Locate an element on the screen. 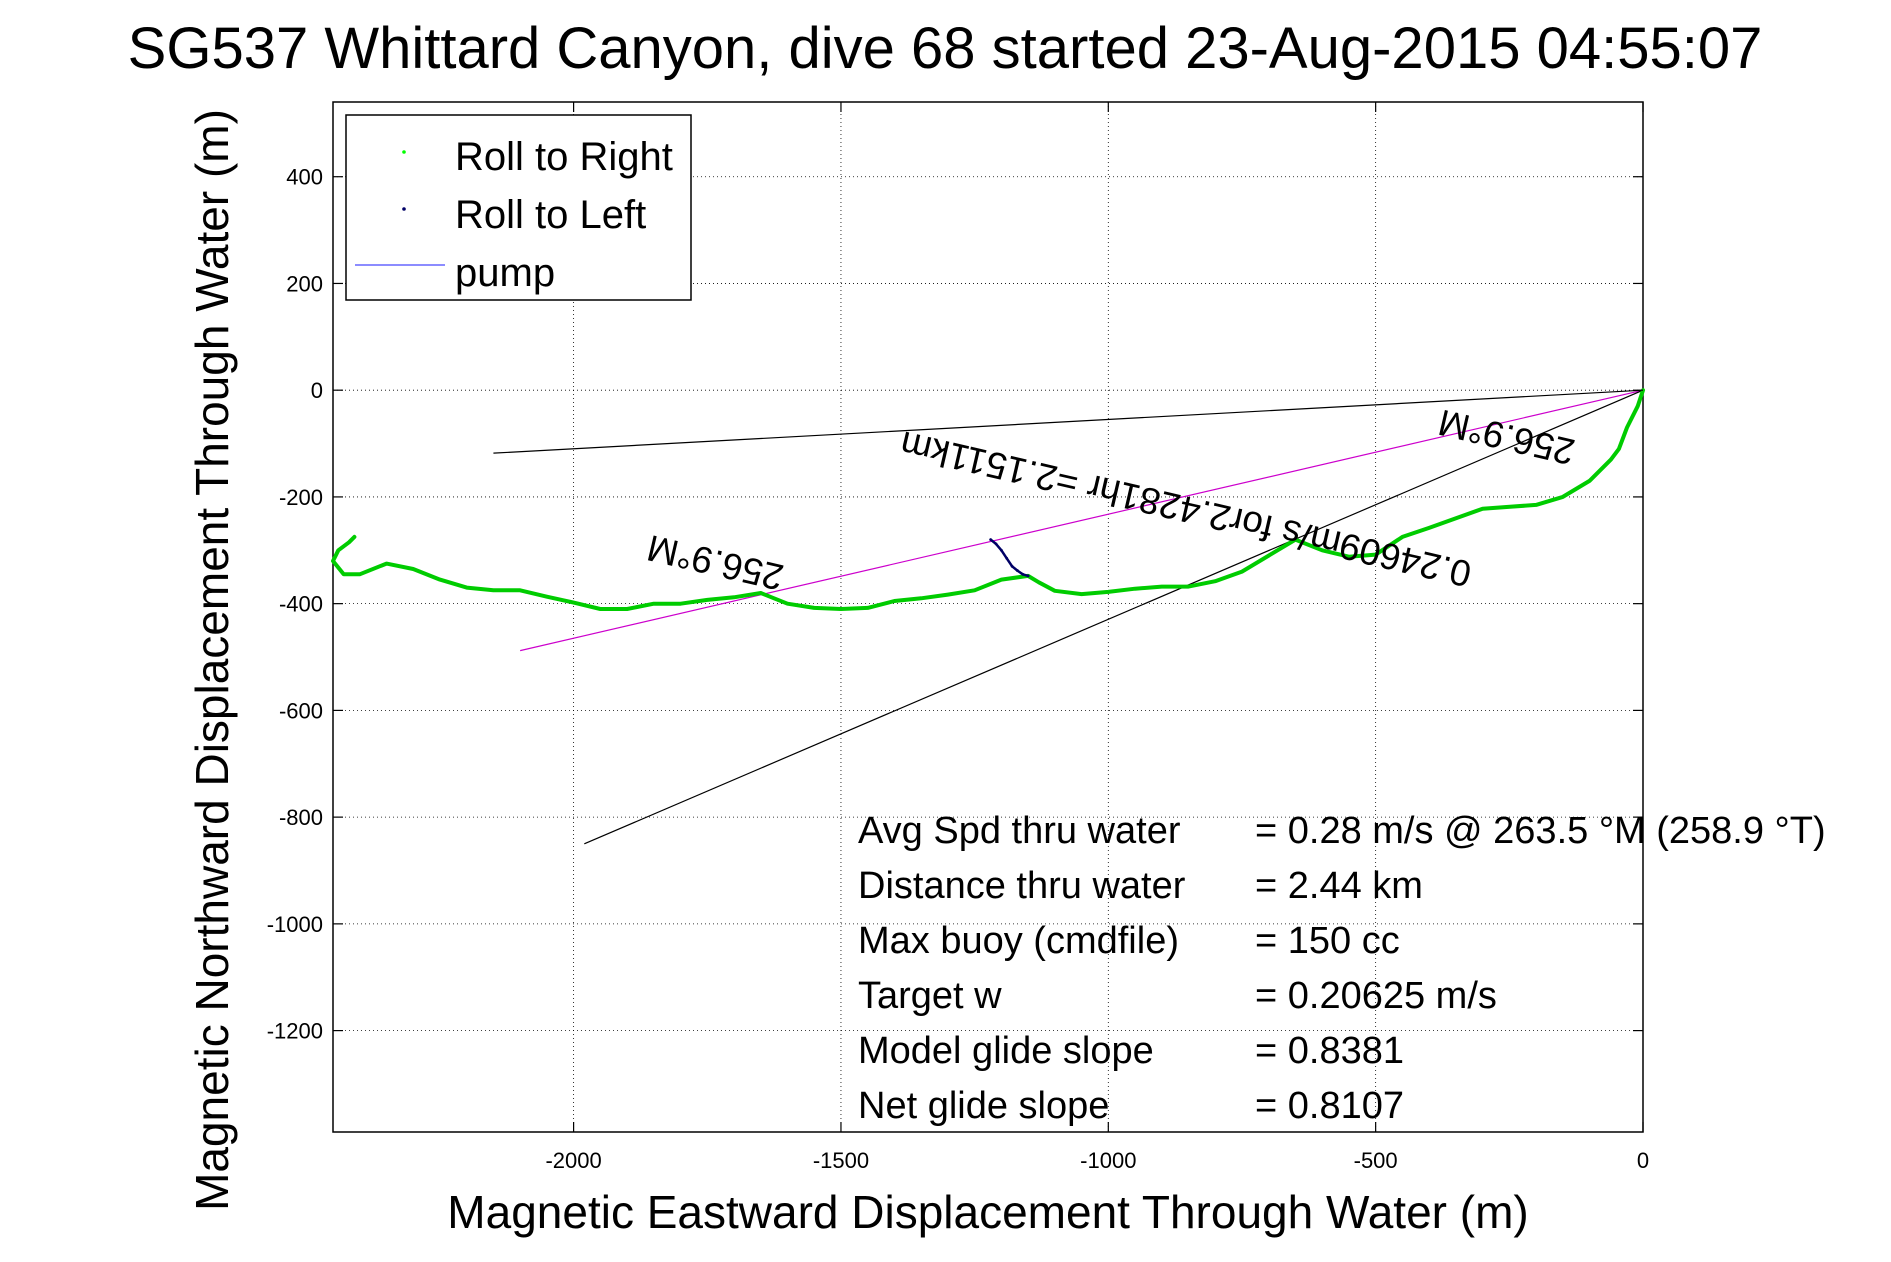 This screenshot has width=1891, height=1262. legend-label-roll-left: Roll to Left is located at coordinates (550, 215).